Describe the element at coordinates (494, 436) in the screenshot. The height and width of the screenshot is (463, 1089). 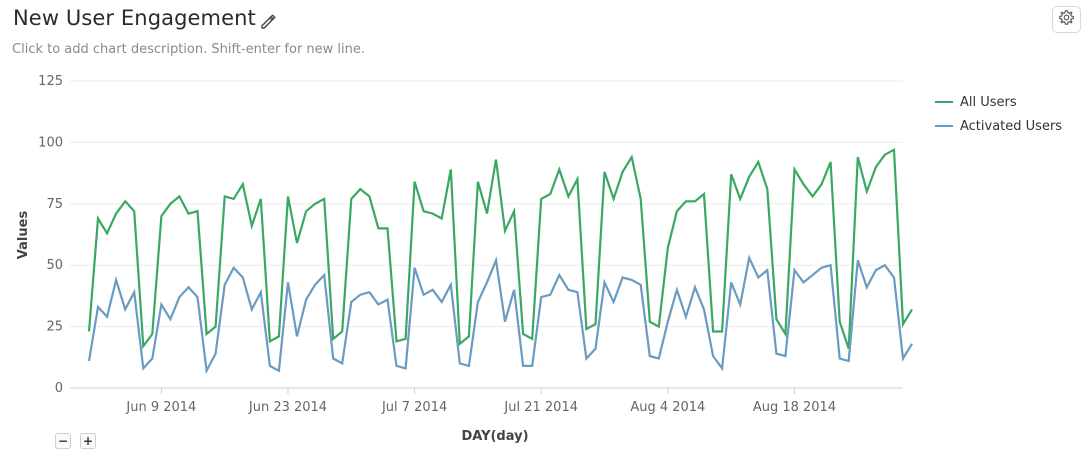
I see `x-axis-title: DAY(day)` at that location.